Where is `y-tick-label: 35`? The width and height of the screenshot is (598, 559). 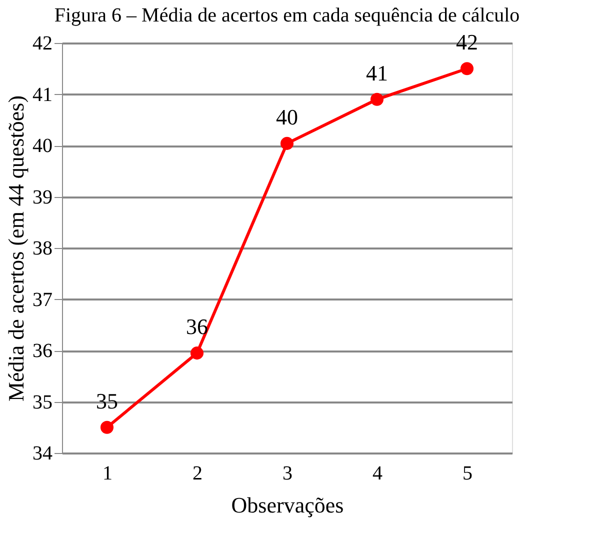 y-tick-label: 35 is located at coordinates (42, 402).